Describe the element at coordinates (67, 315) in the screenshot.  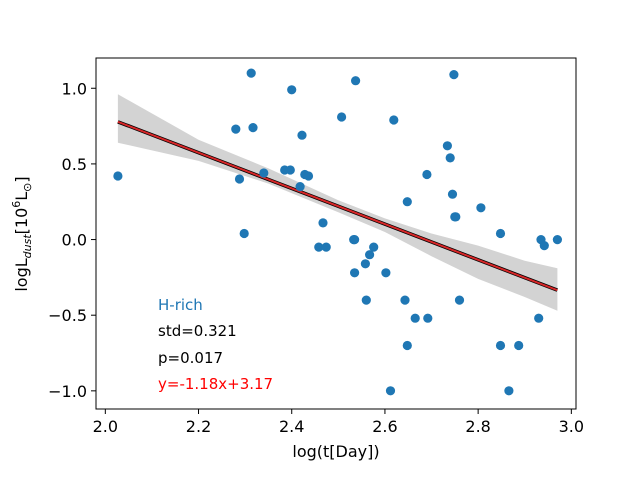
I see `y-tick-label: −0.5` at that location.